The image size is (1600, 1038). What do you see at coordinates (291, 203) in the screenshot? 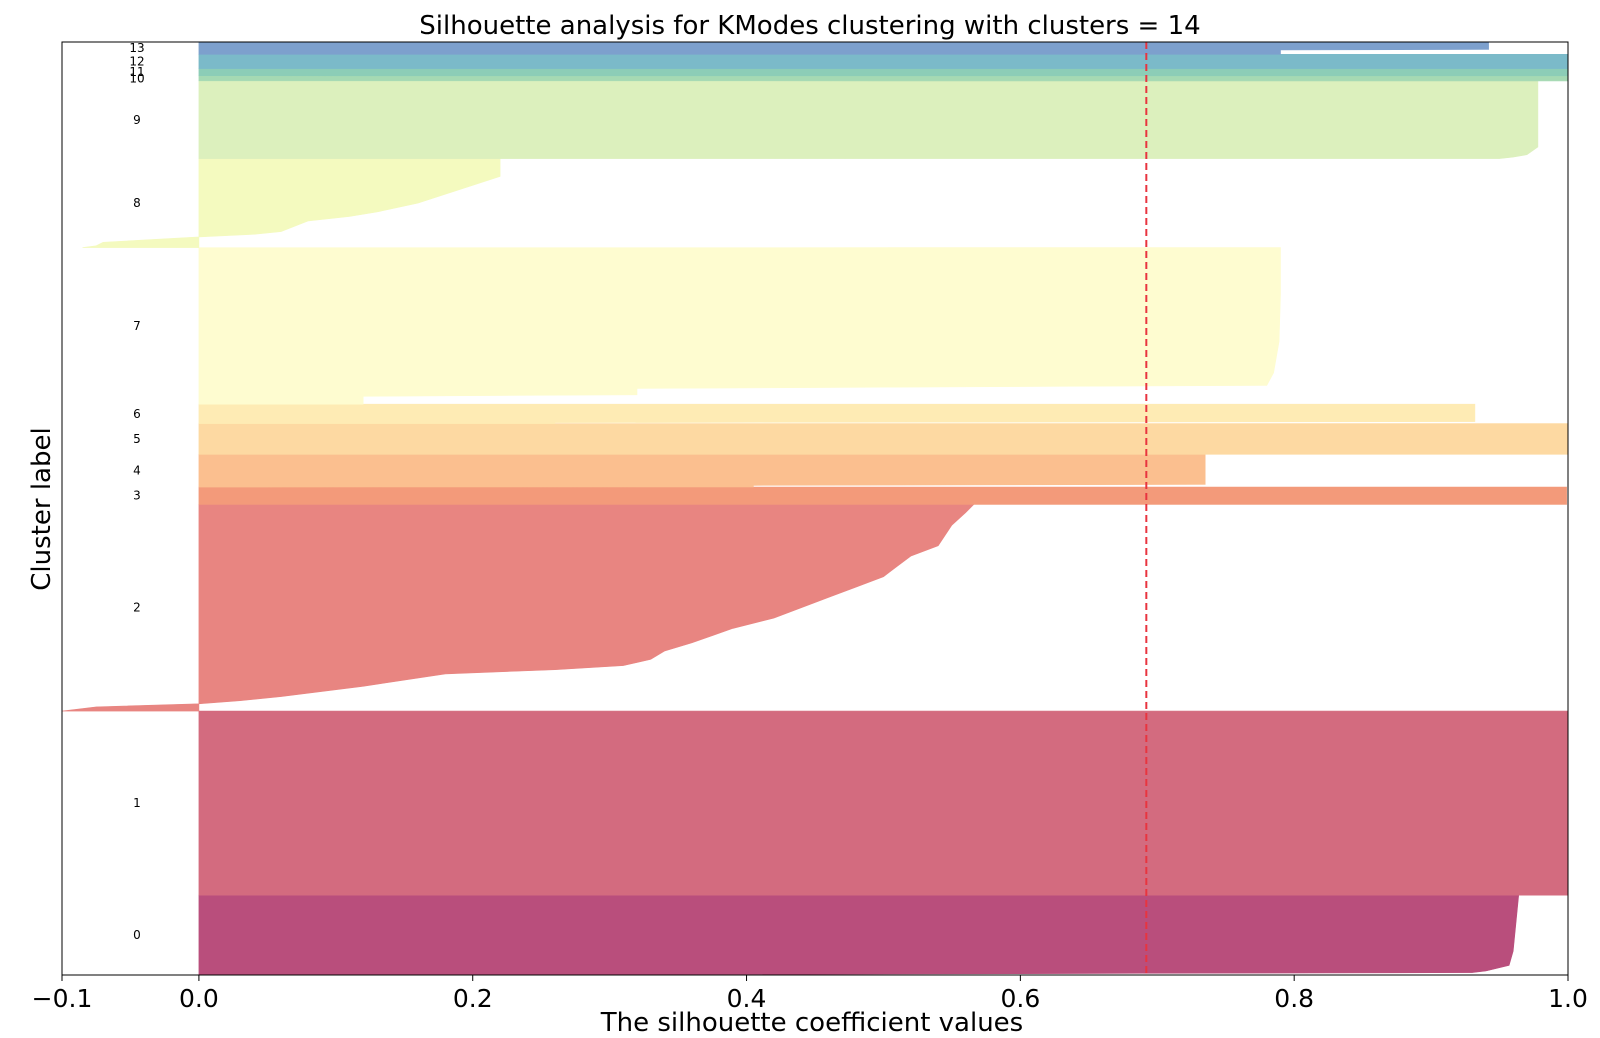
I see `cluster-8-silhouette` at bounding box center [291, 203].